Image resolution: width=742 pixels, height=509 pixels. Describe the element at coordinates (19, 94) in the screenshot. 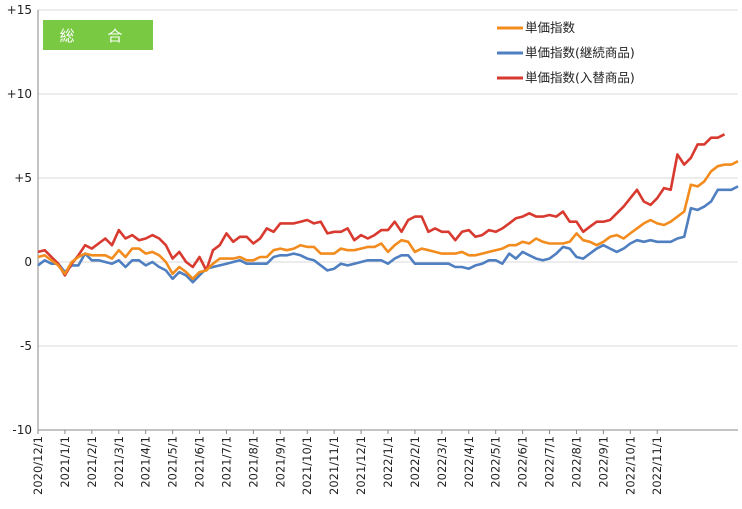

I see `y-tick-label: +10` at that location.